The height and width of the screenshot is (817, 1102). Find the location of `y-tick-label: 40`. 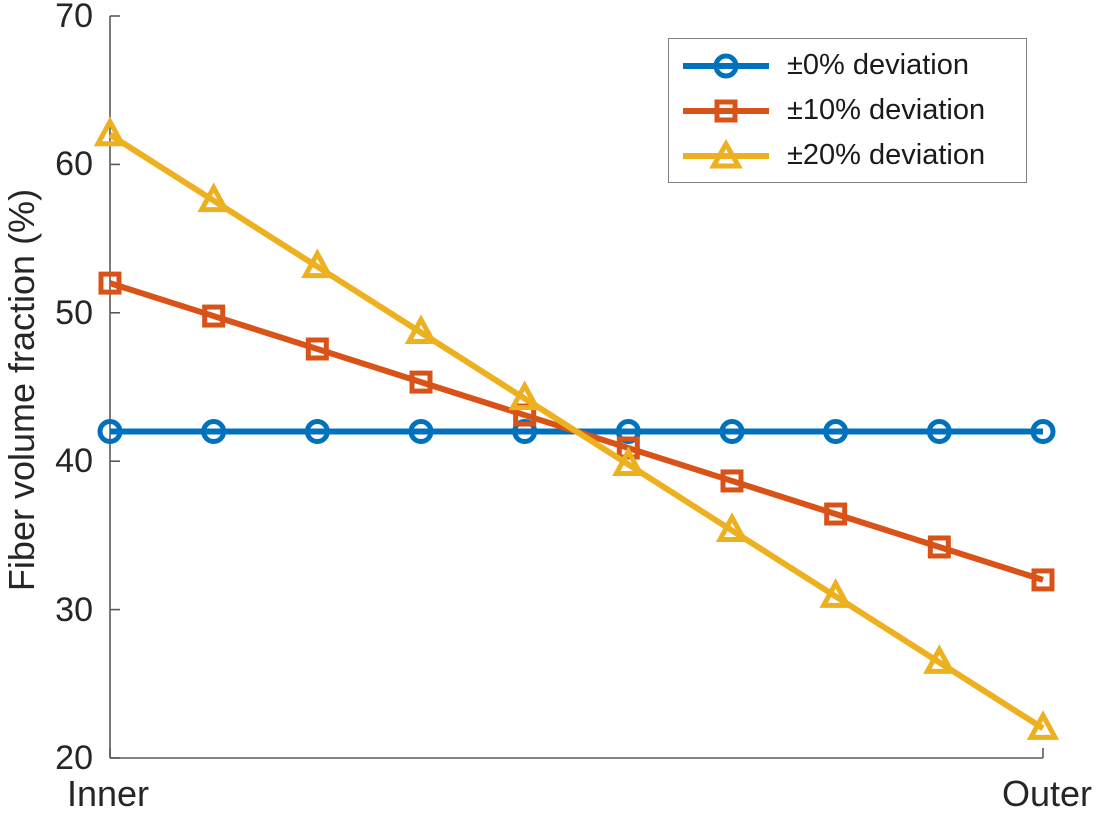

y-tick-label: 40 is located at coordinates (74, 461).